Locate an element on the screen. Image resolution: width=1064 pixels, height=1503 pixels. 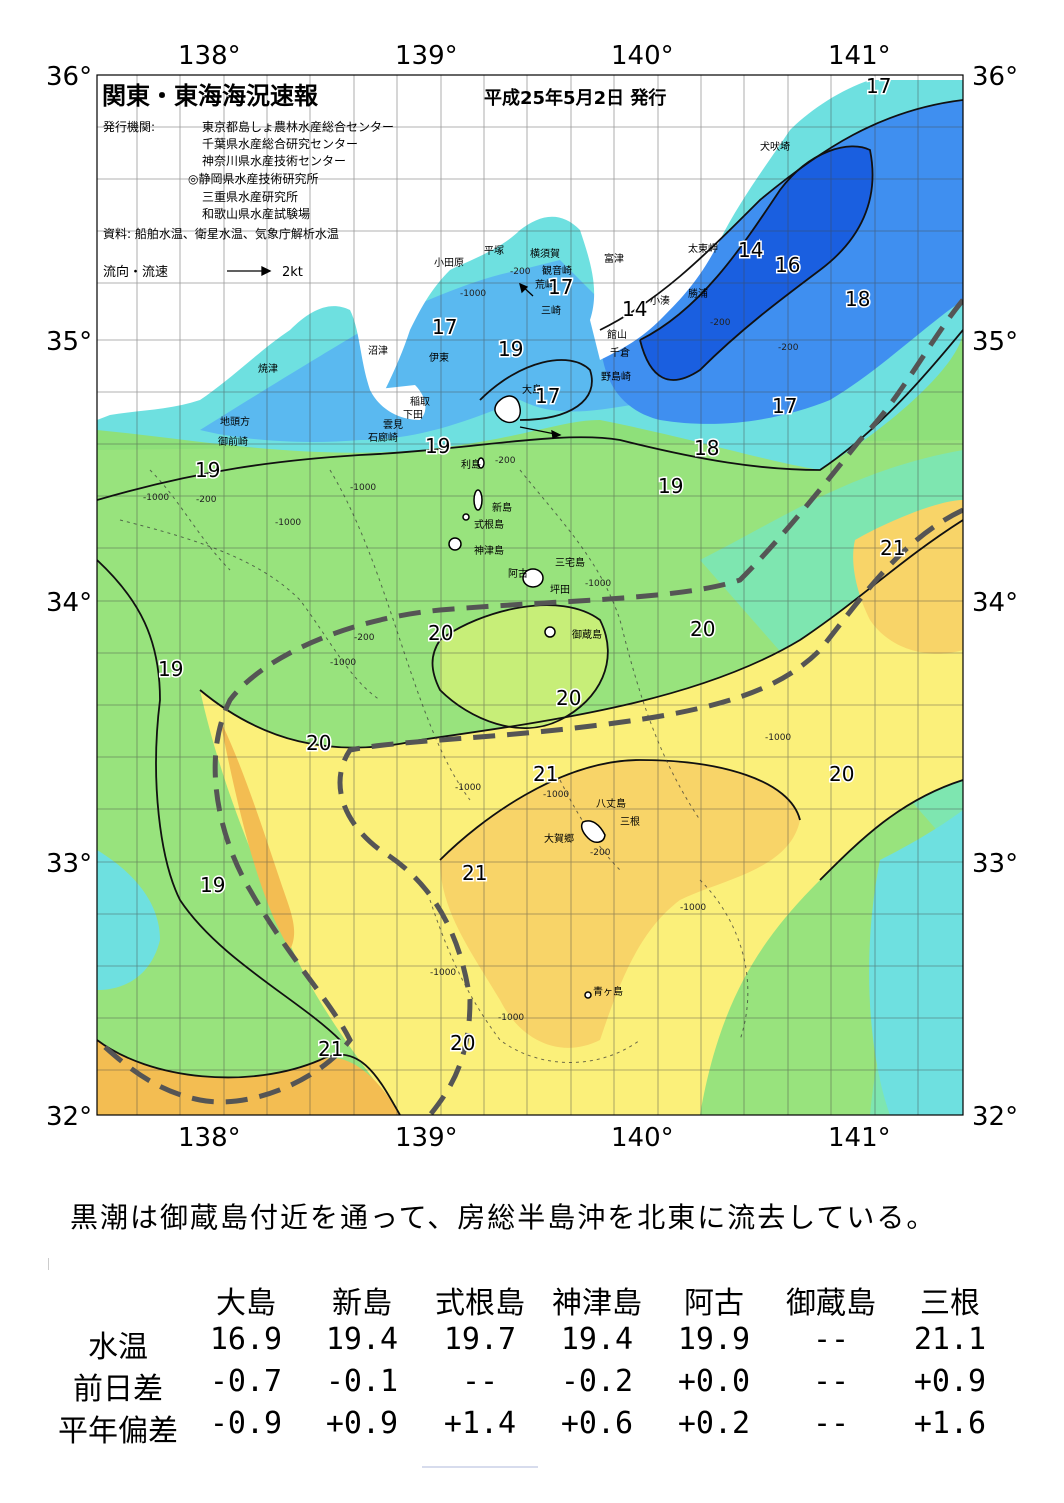
place-name: 平塚 is located at coordinates (494, 251).